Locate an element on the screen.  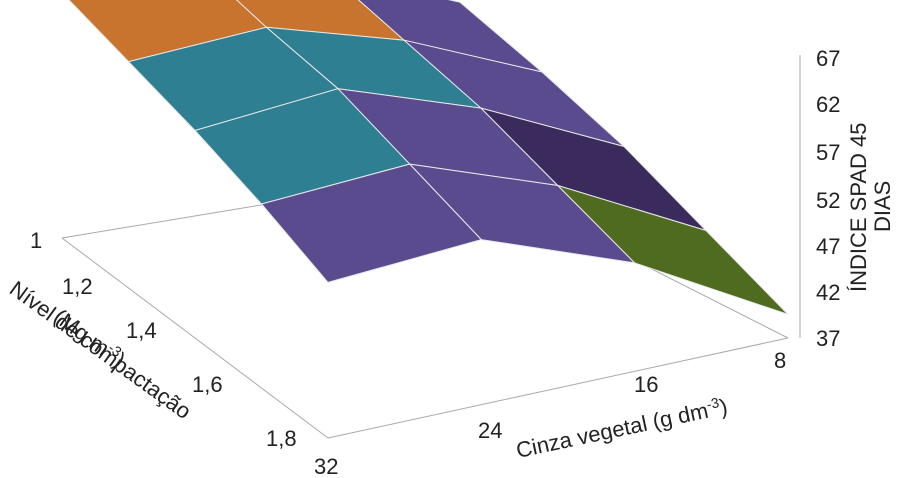
y-tick-32: 32 is located at coordinates (326, 466).